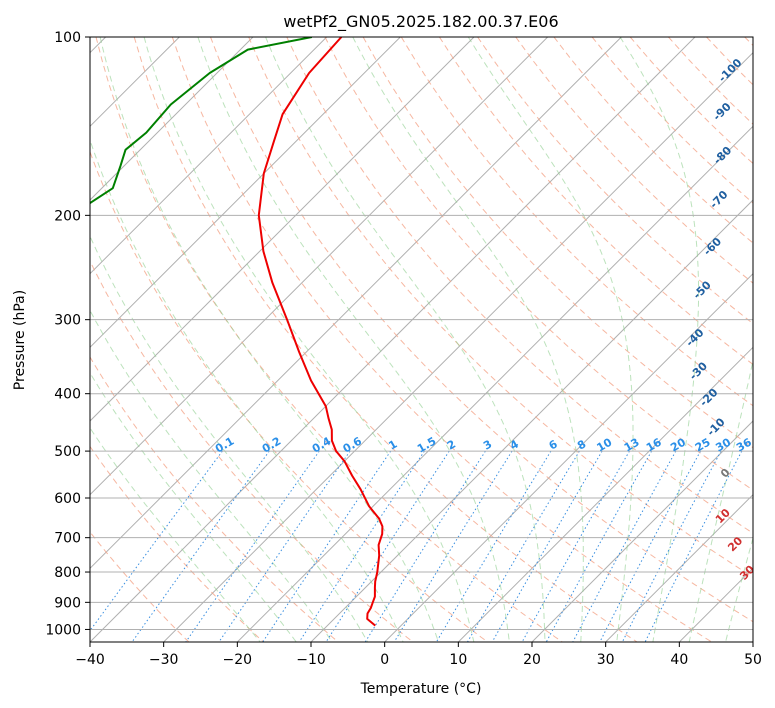 The width and height of the screenshot is (775, 708). I want to click on y-tick-label: 600, so click(67, 499).